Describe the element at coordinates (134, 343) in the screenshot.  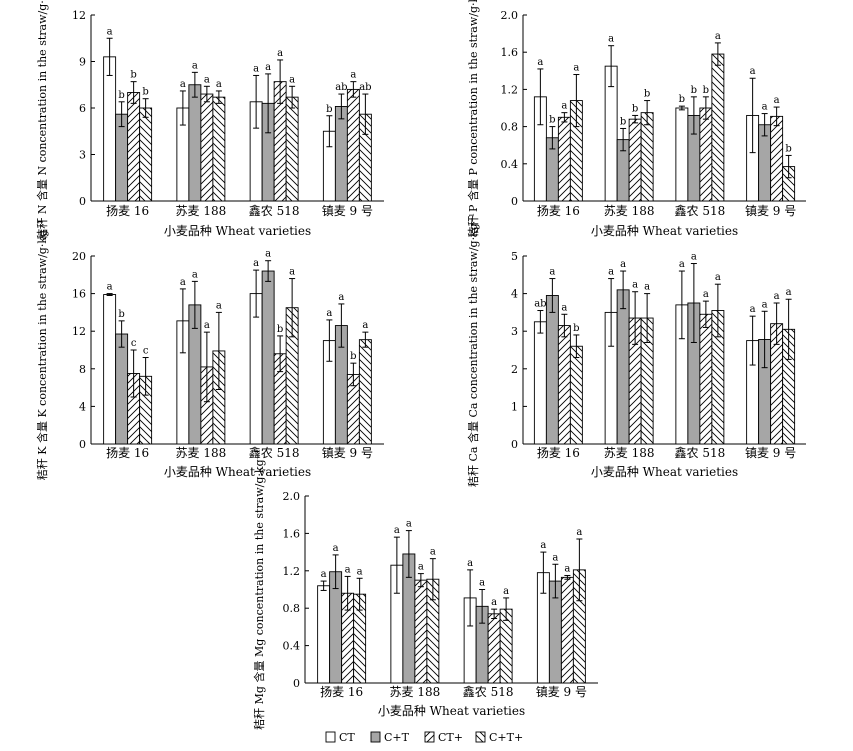
I see `significance-letter: c` at that location.